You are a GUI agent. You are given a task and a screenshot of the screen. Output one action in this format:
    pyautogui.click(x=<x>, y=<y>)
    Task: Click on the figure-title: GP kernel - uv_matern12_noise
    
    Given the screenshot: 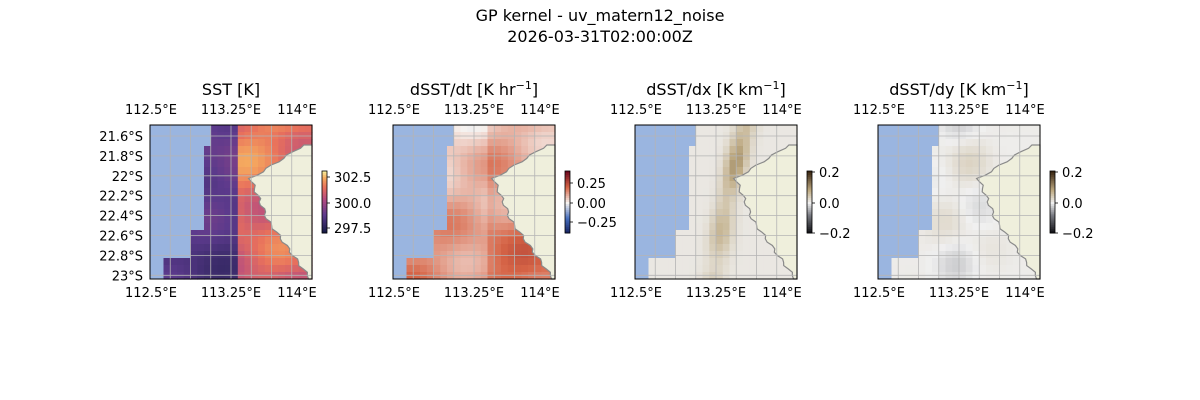 What is the action you would take?
    pyautogui.click(x=600, y=15)
    